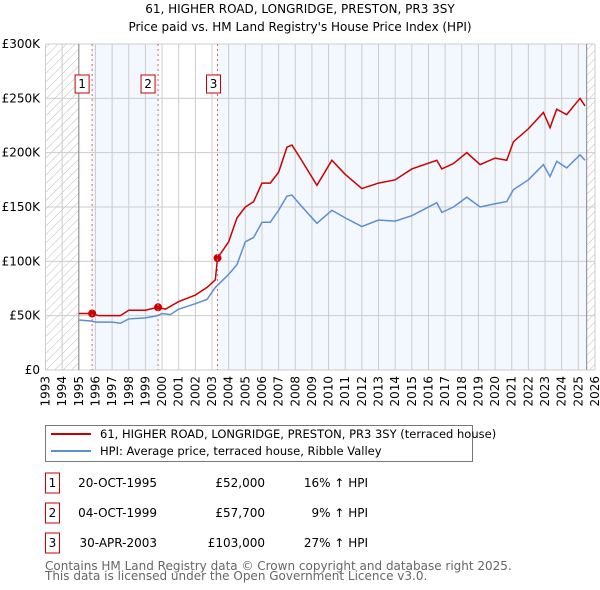  What do you see at coordinates (46, 391) in the screenshot?
I see `x-tick-label: 1993` at bounding box center [46, 391].